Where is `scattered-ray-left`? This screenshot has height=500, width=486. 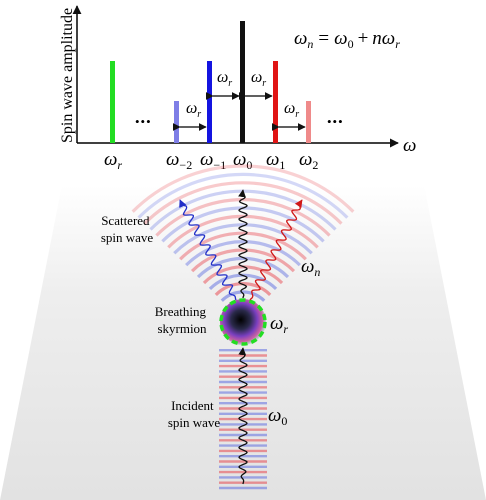
scattered-ray-left is located at coordinates (208, 250).